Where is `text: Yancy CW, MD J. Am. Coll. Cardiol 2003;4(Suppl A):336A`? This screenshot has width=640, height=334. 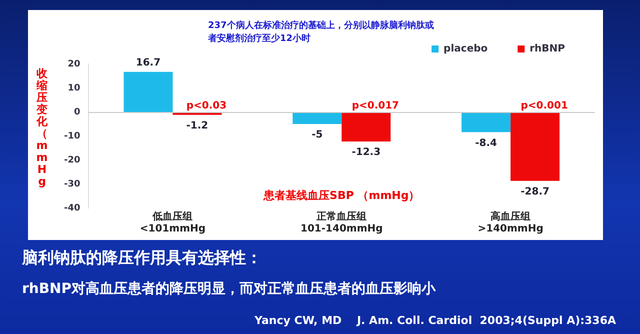
text: Yancy CW, MD J. Am. Coll. Cardiol 2003;4(Suppl A):336A is located at coordinates (435, 320).